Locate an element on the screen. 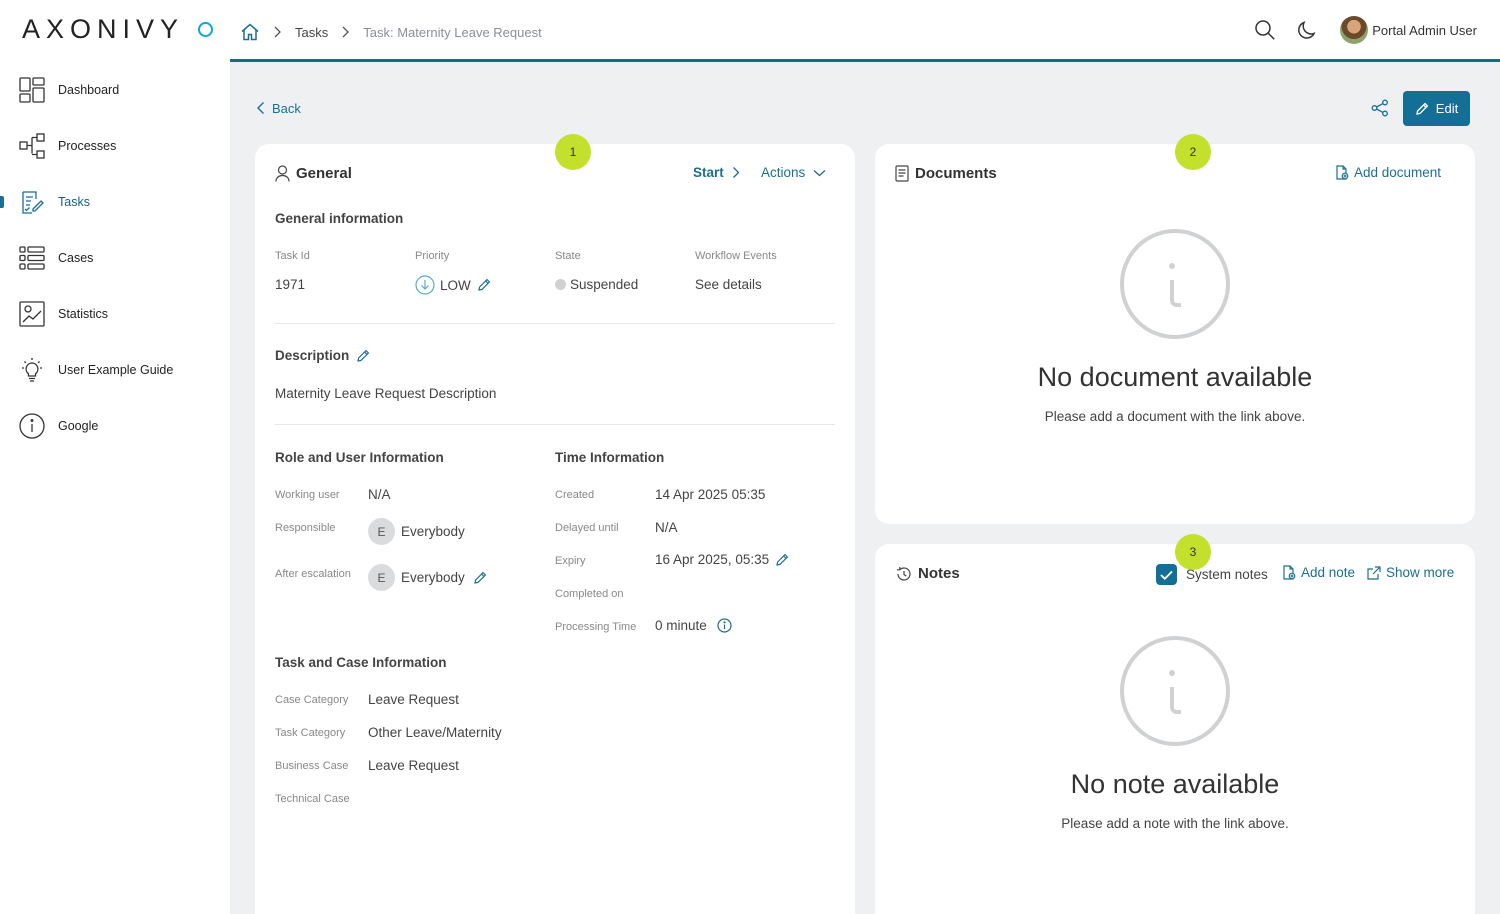  sidebar-item-user-example-guide: User Example Guide is located at coordinates (115, 370).